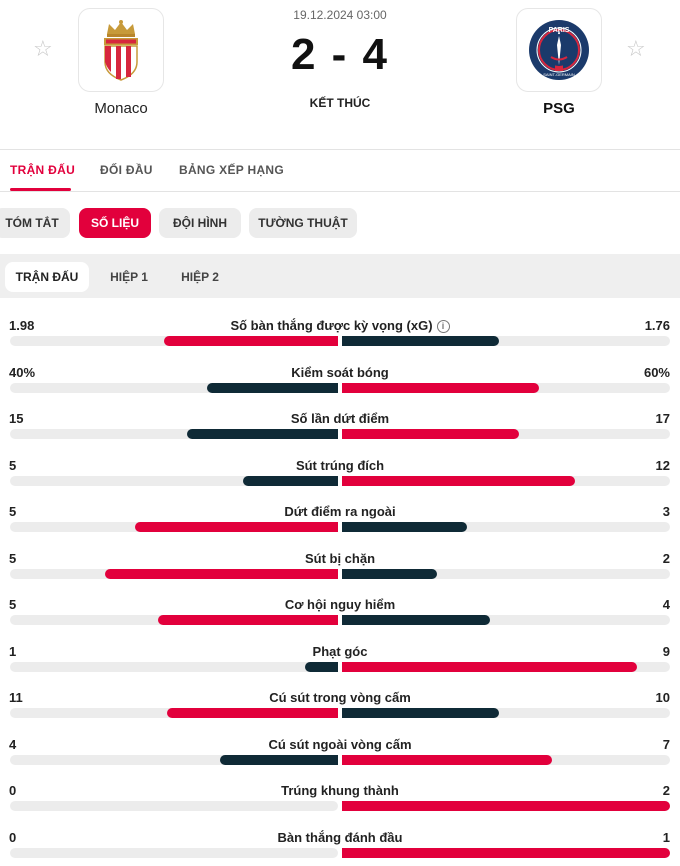 This screenshot has width=680, height=866. What do you see at coordinates (16, 697) in the screenshot?
I see `stat-home-value: 11` at bounding box center [16, 697].